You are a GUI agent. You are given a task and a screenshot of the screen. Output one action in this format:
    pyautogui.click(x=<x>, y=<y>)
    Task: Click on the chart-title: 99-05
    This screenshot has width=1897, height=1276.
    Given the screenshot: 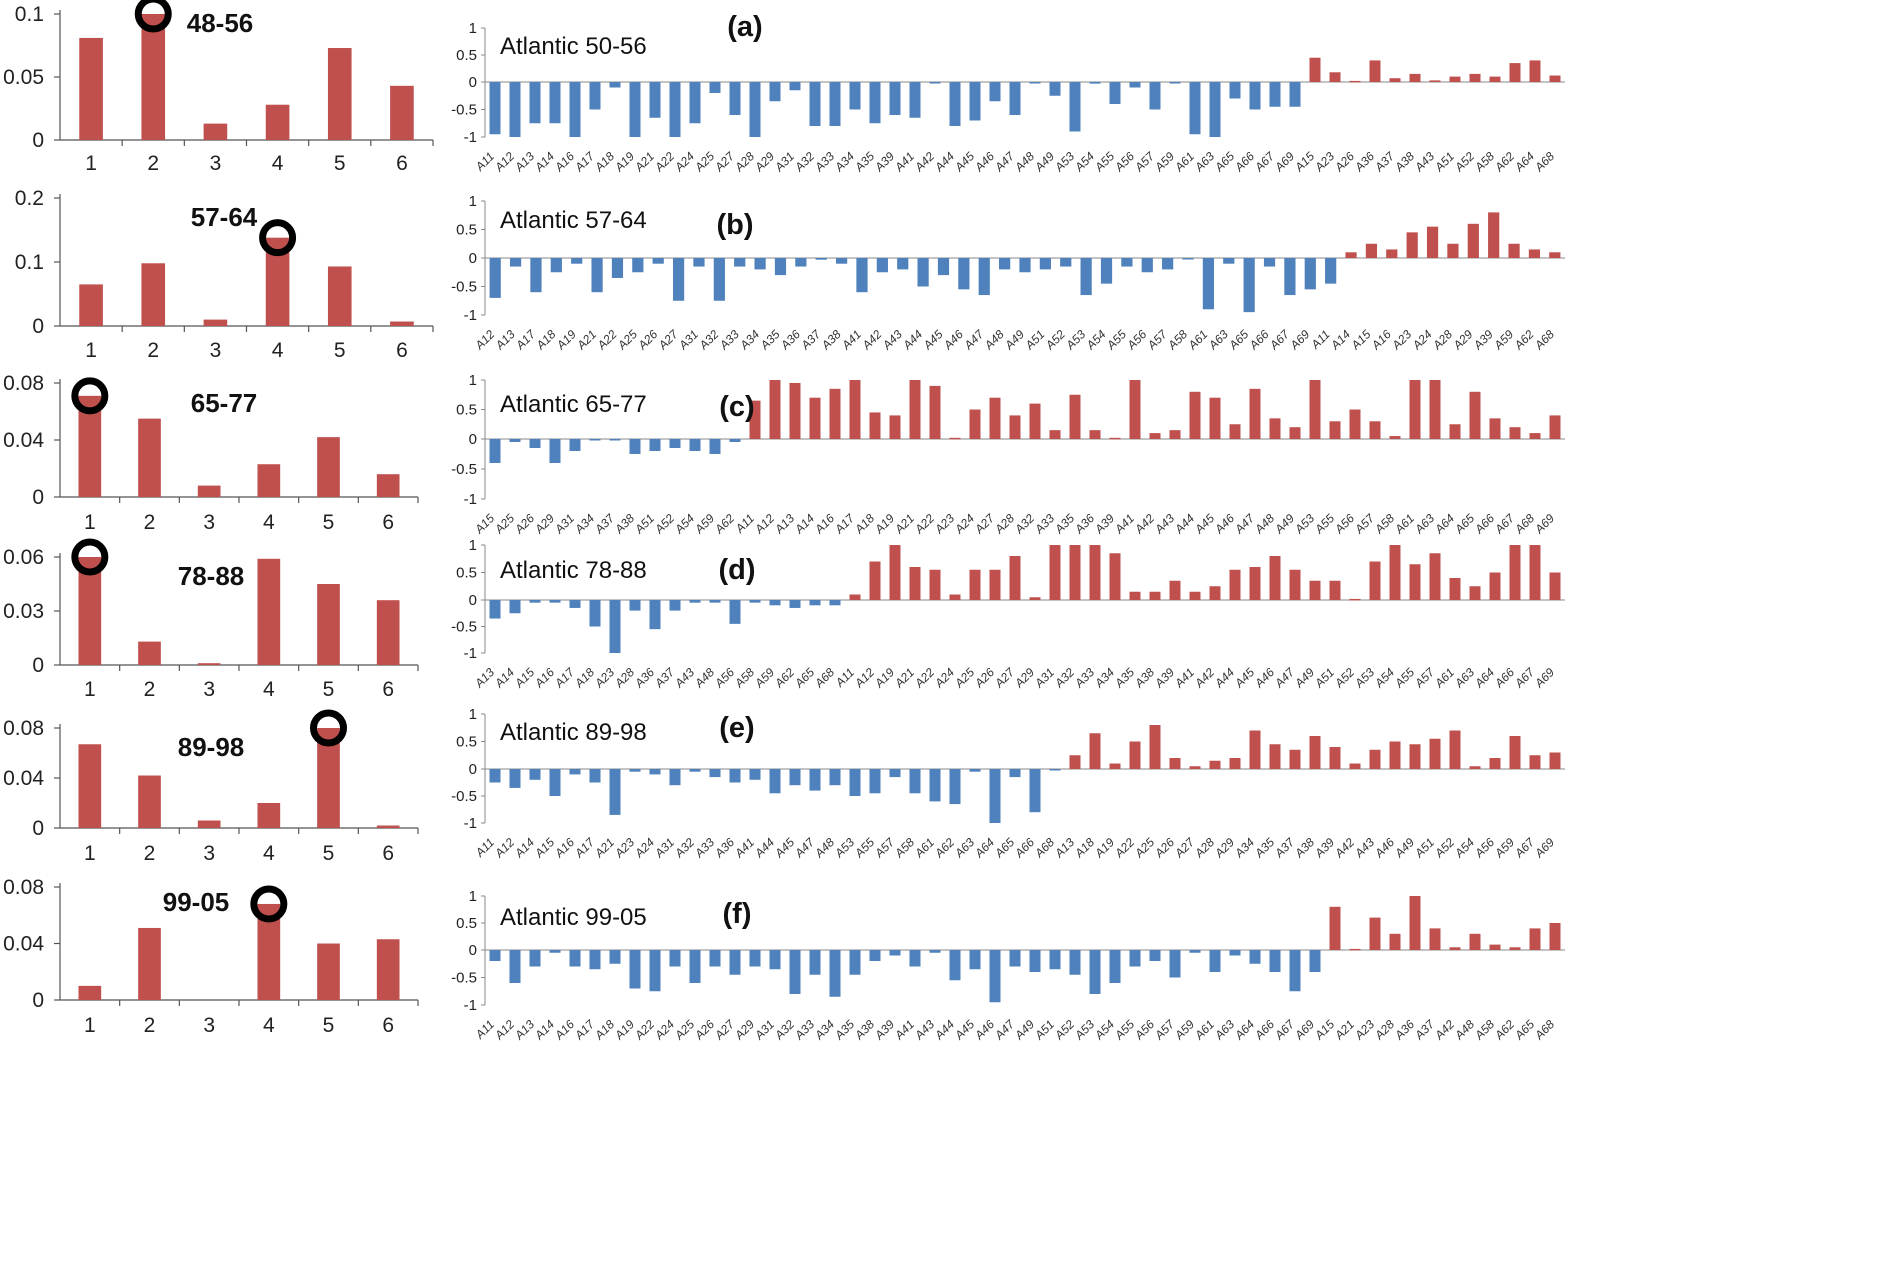 What is the action you would take?
    pyautogui.click(x=196, y=902)
    